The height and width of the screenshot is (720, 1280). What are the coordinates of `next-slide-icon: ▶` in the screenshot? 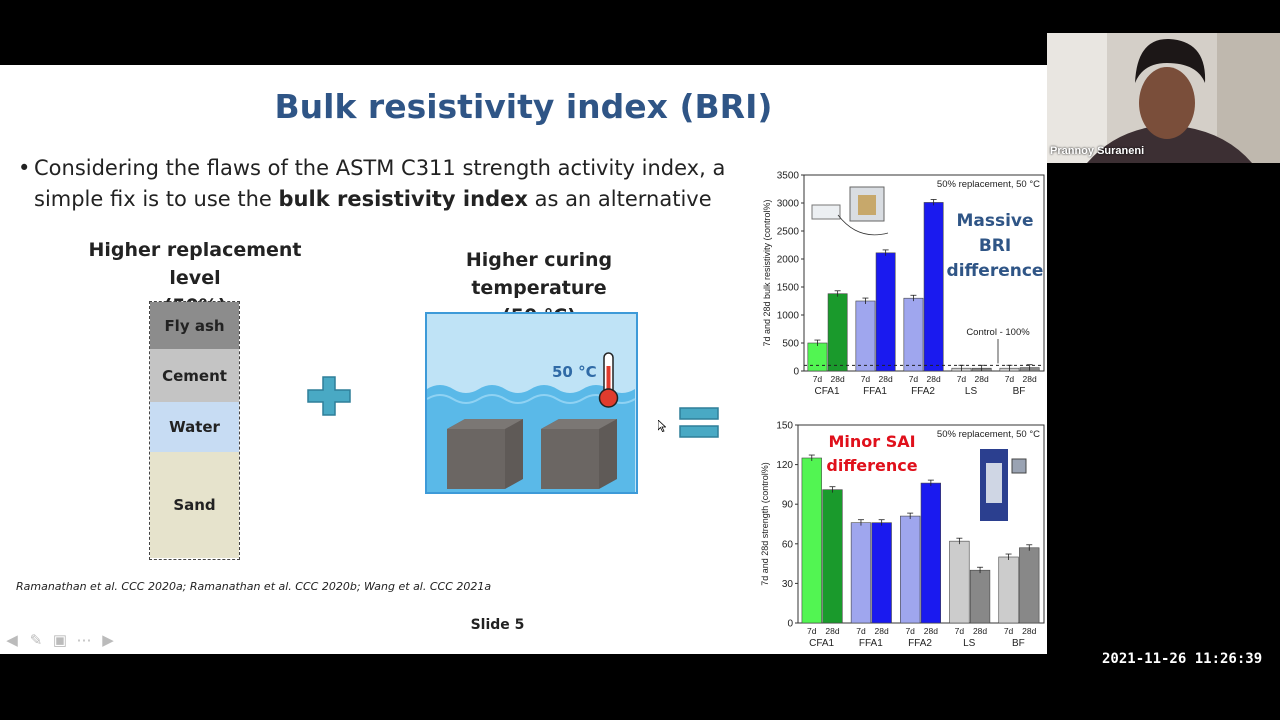 It's located at (108, 640).